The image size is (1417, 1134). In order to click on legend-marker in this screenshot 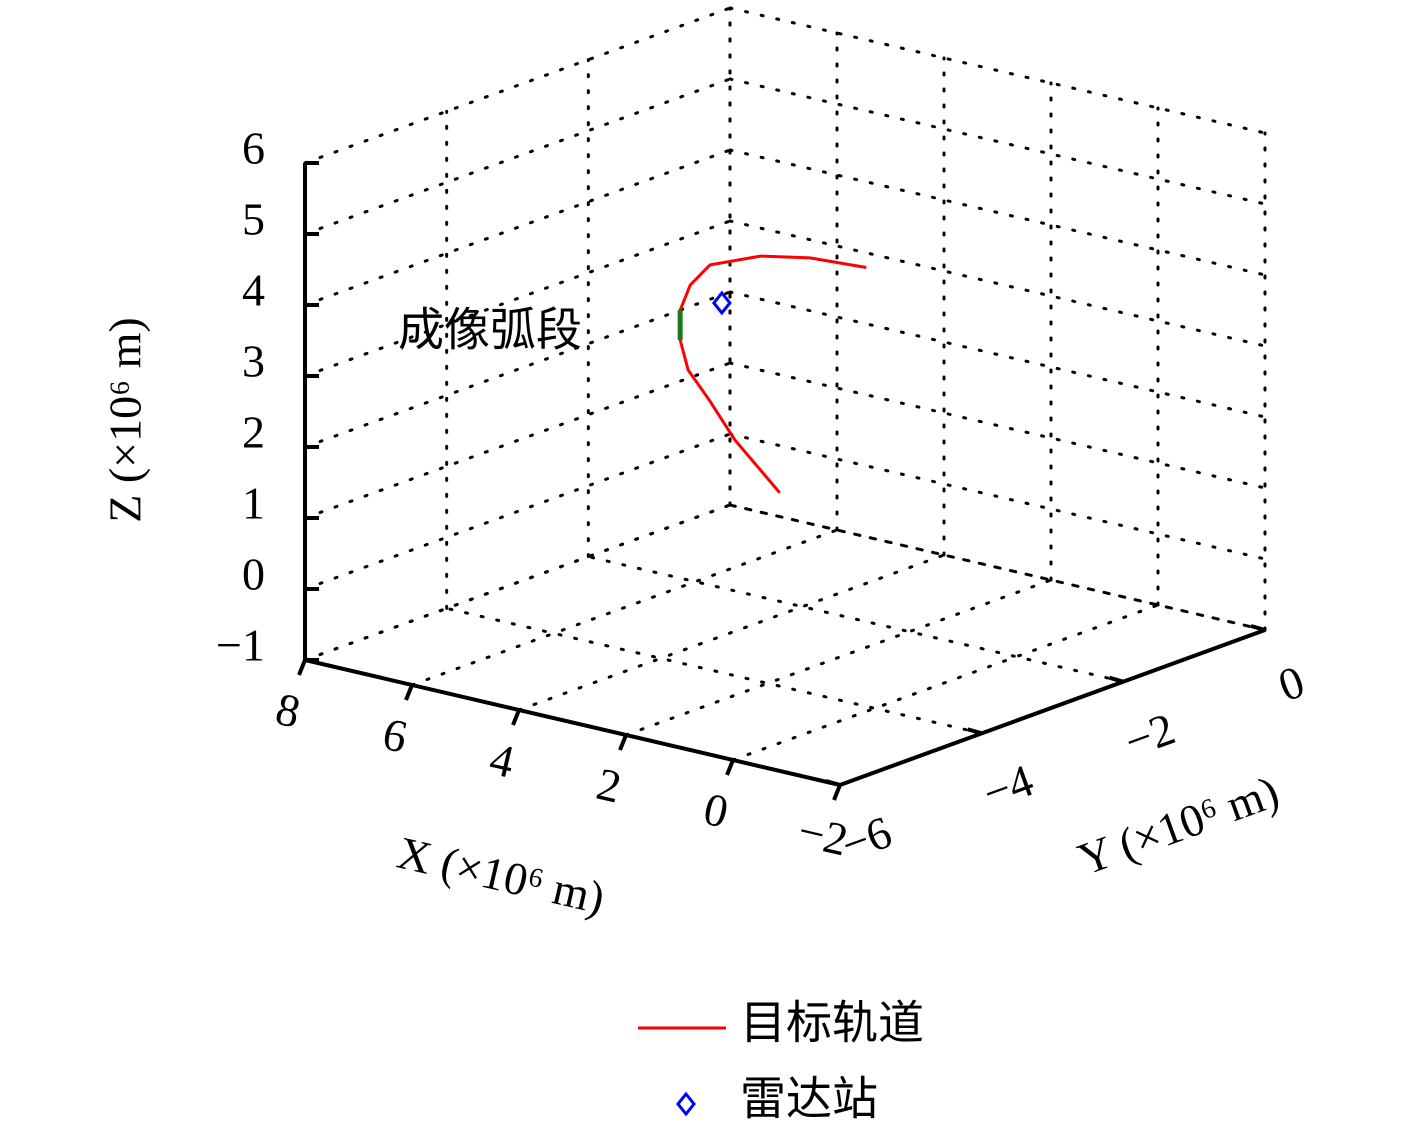, I will do `click(686, 1104)`.